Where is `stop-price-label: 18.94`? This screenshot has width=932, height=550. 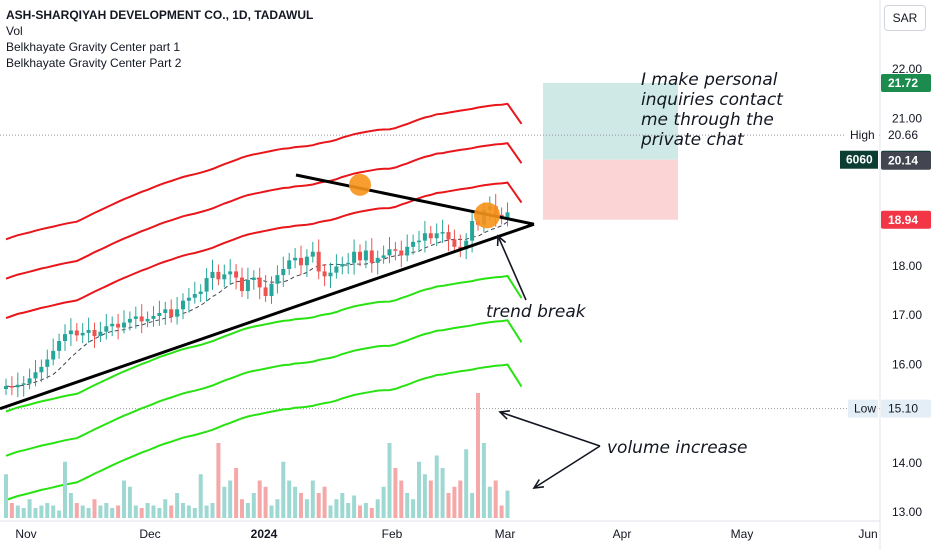
stop-price-label: 18.94 is located at coordinates (903, 220).